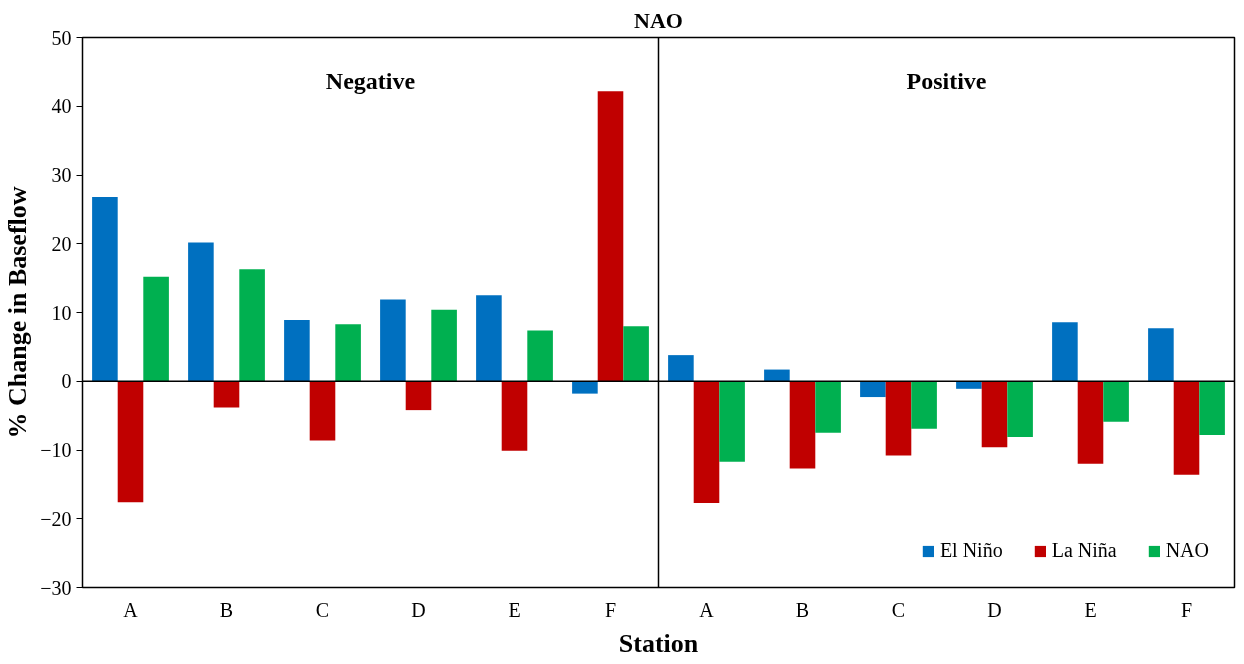 The height and width of the screenshot is (664, 1244). I want to click on y-tick-label: 40, so click(61, 106).